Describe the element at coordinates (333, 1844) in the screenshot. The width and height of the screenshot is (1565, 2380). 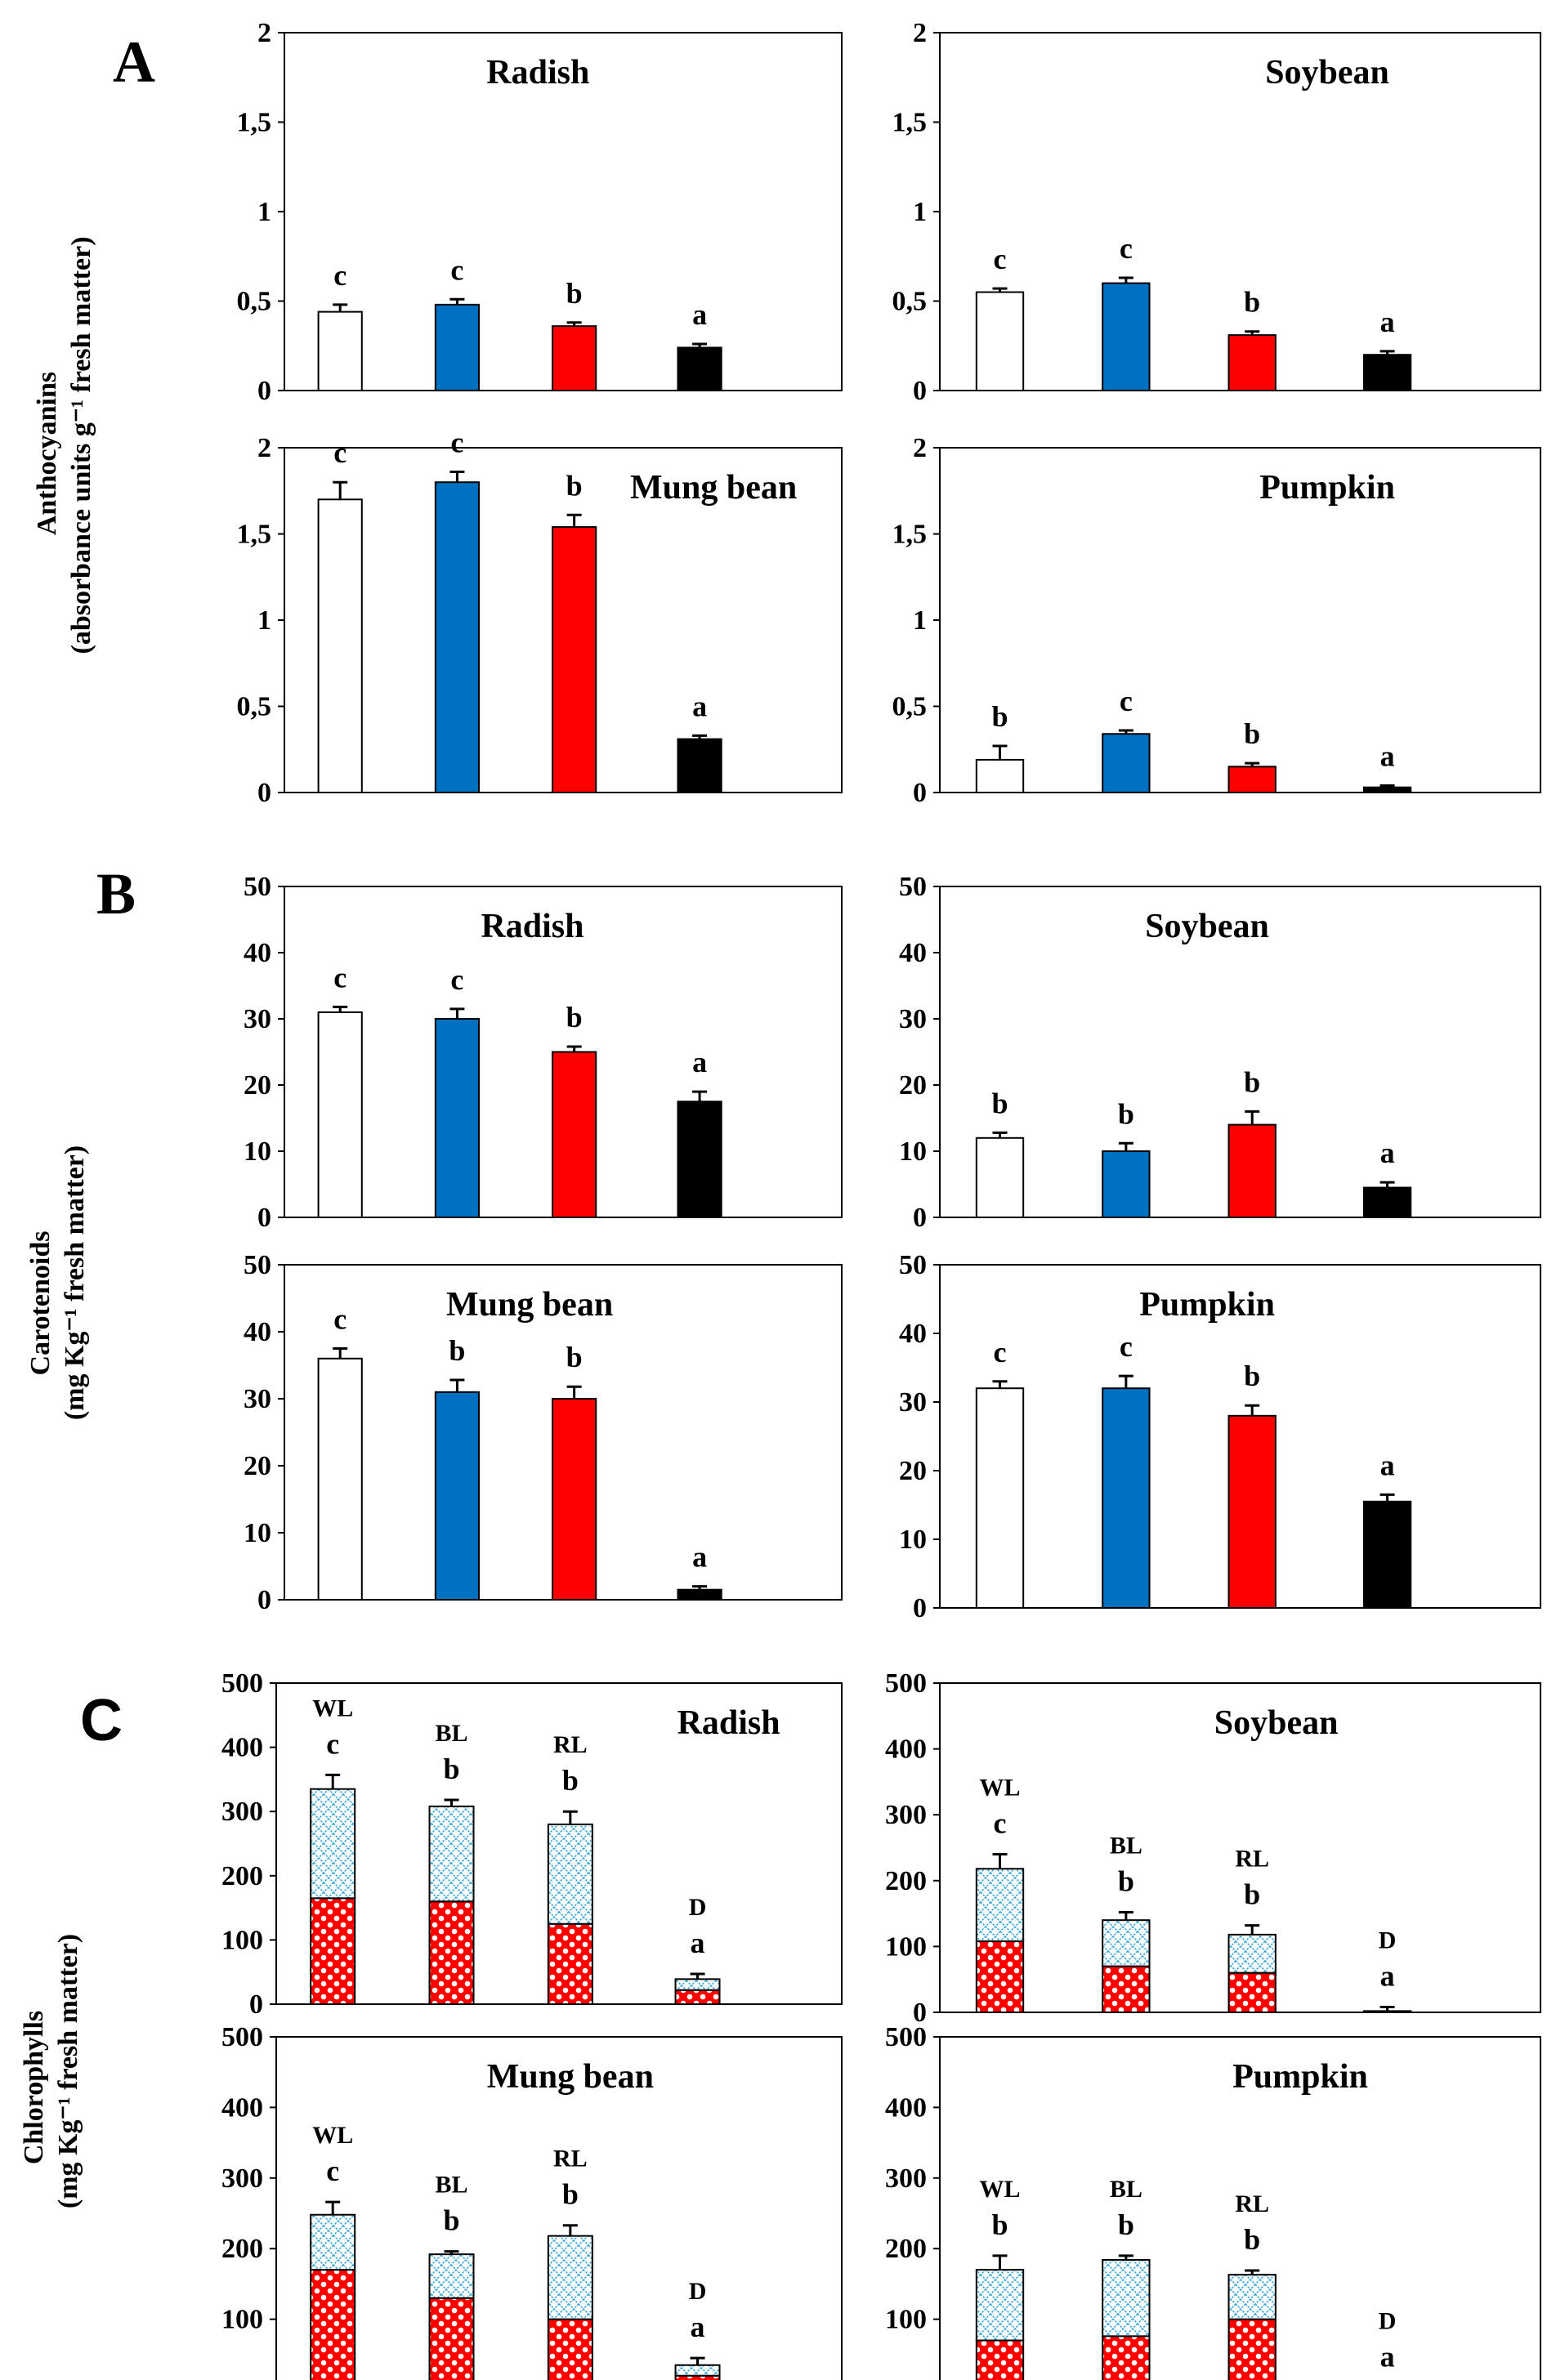
I see `bar-segment-chl-b-wl` at that location.